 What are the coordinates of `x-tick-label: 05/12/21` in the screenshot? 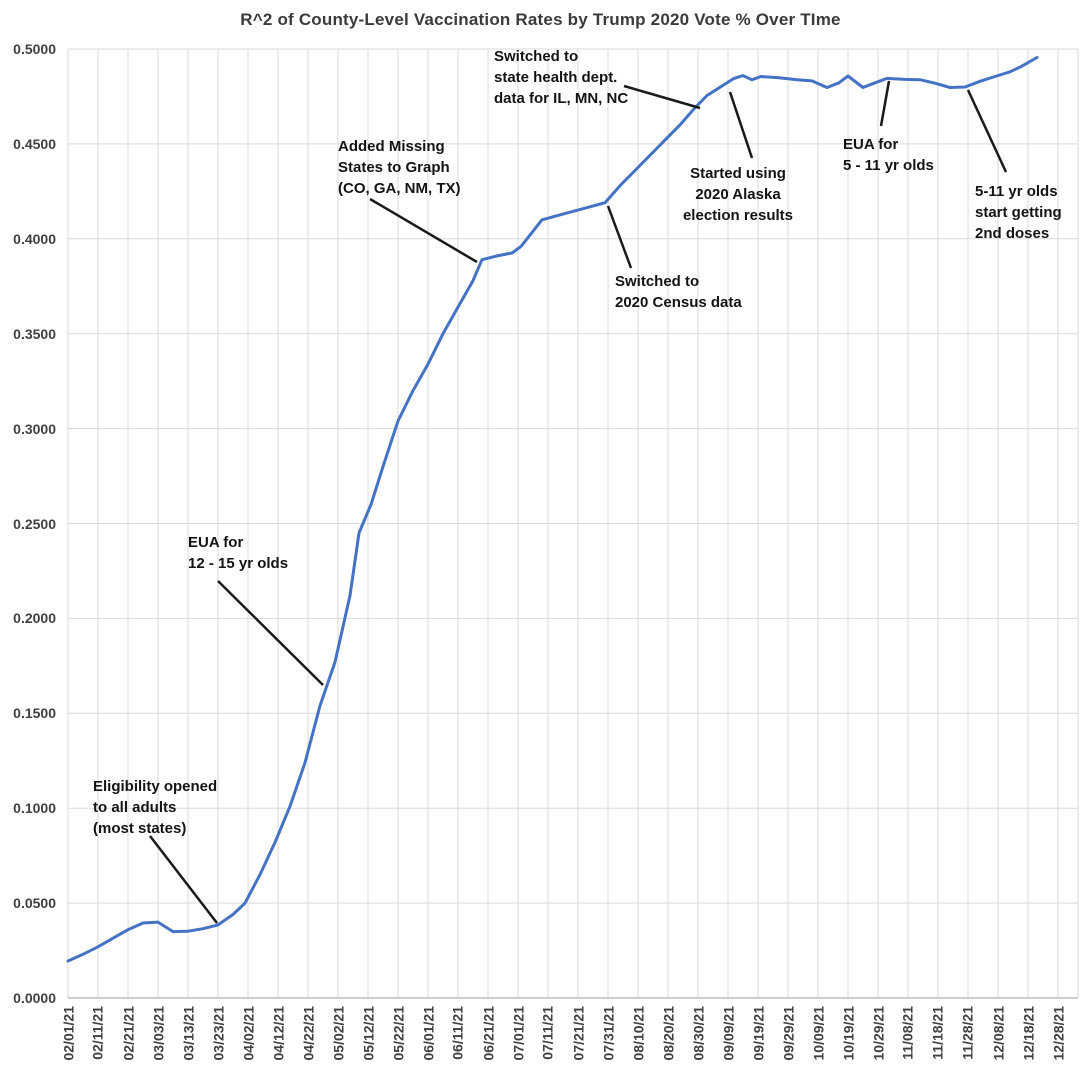 It's located at (368, 1033).